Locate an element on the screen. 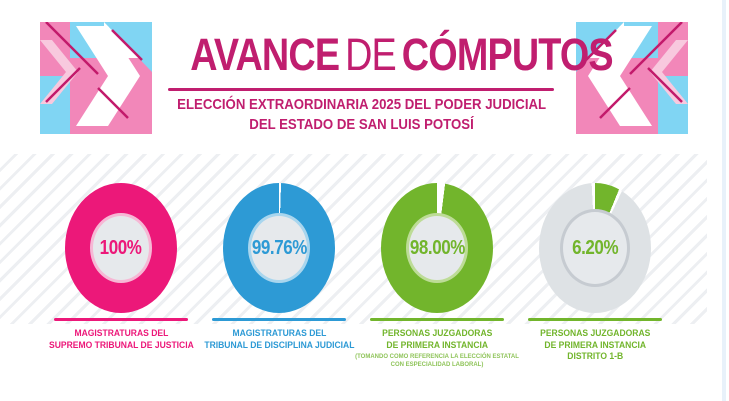 Image resolution: width=729 pixels, height=401 pixels. title-word-avance: AVANCE is located at coordinates (265, 54).